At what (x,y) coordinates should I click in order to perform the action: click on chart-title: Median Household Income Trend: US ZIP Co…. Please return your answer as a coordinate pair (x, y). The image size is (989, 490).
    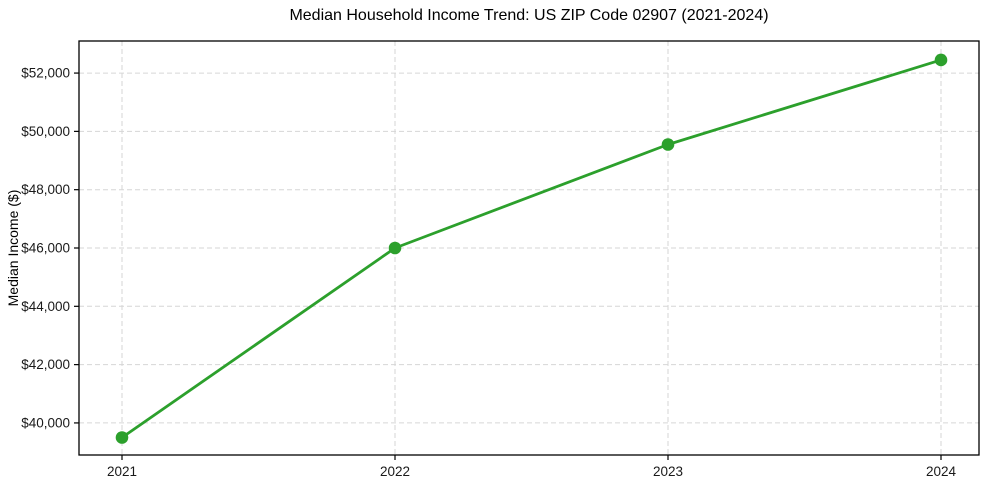
    Looking at the image, I should click on (529, 15).